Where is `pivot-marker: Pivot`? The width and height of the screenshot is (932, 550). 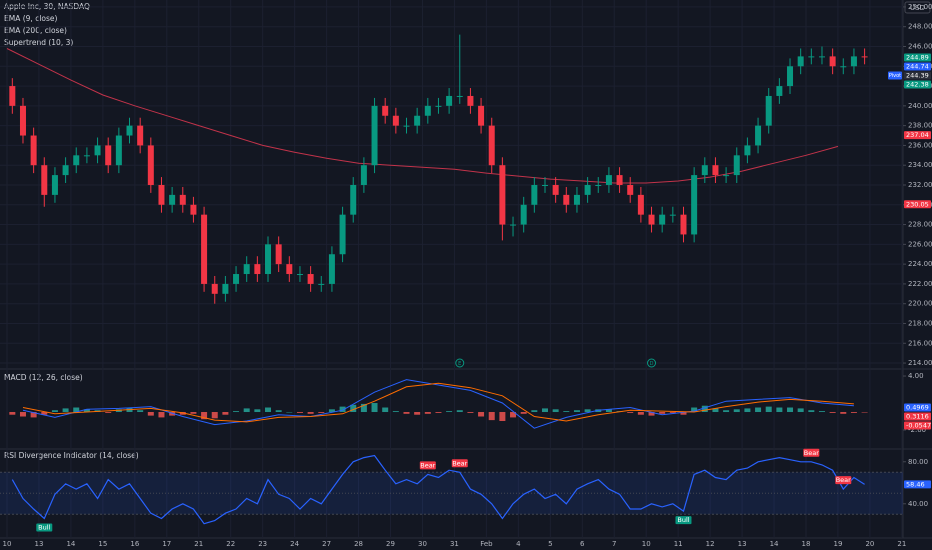
pivot-marker: Pivot is located at coordinates (895, 76).